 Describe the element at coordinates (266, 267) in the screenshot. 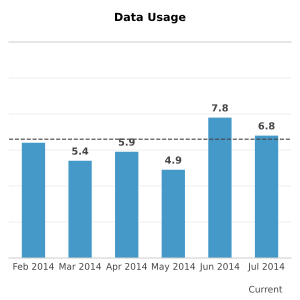

I see `x-tick-label: Jul 2014` at that location.